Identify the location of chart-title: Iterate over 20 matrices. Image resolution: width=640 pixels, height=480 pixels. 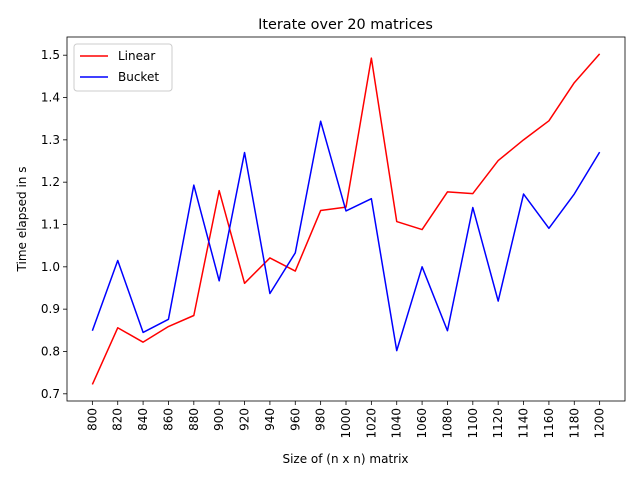
(345, 25).